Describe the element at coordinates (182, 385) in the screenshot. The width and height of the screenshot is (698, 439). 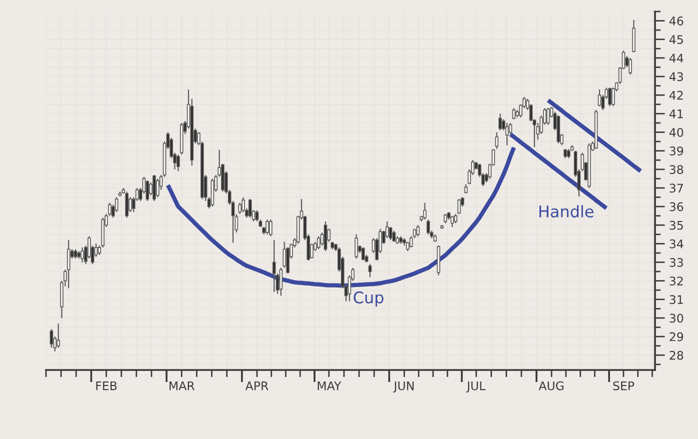
I see `x-tick-label: MAR` at that location.